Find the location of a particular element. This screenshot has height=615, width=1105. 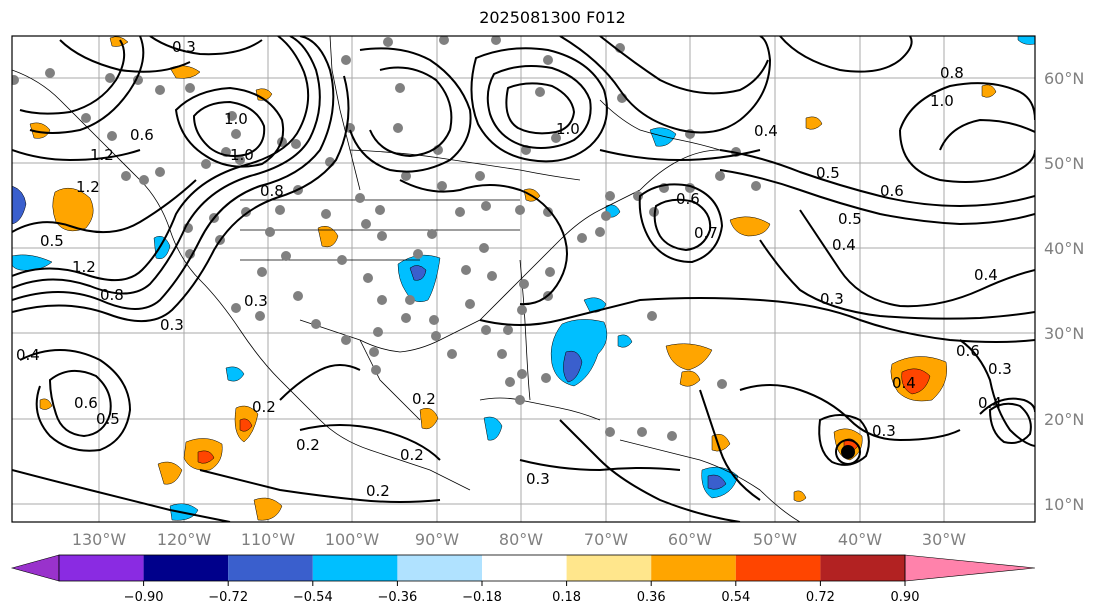

colorbar-label: −0.36 is located at coordinates (397, 597).